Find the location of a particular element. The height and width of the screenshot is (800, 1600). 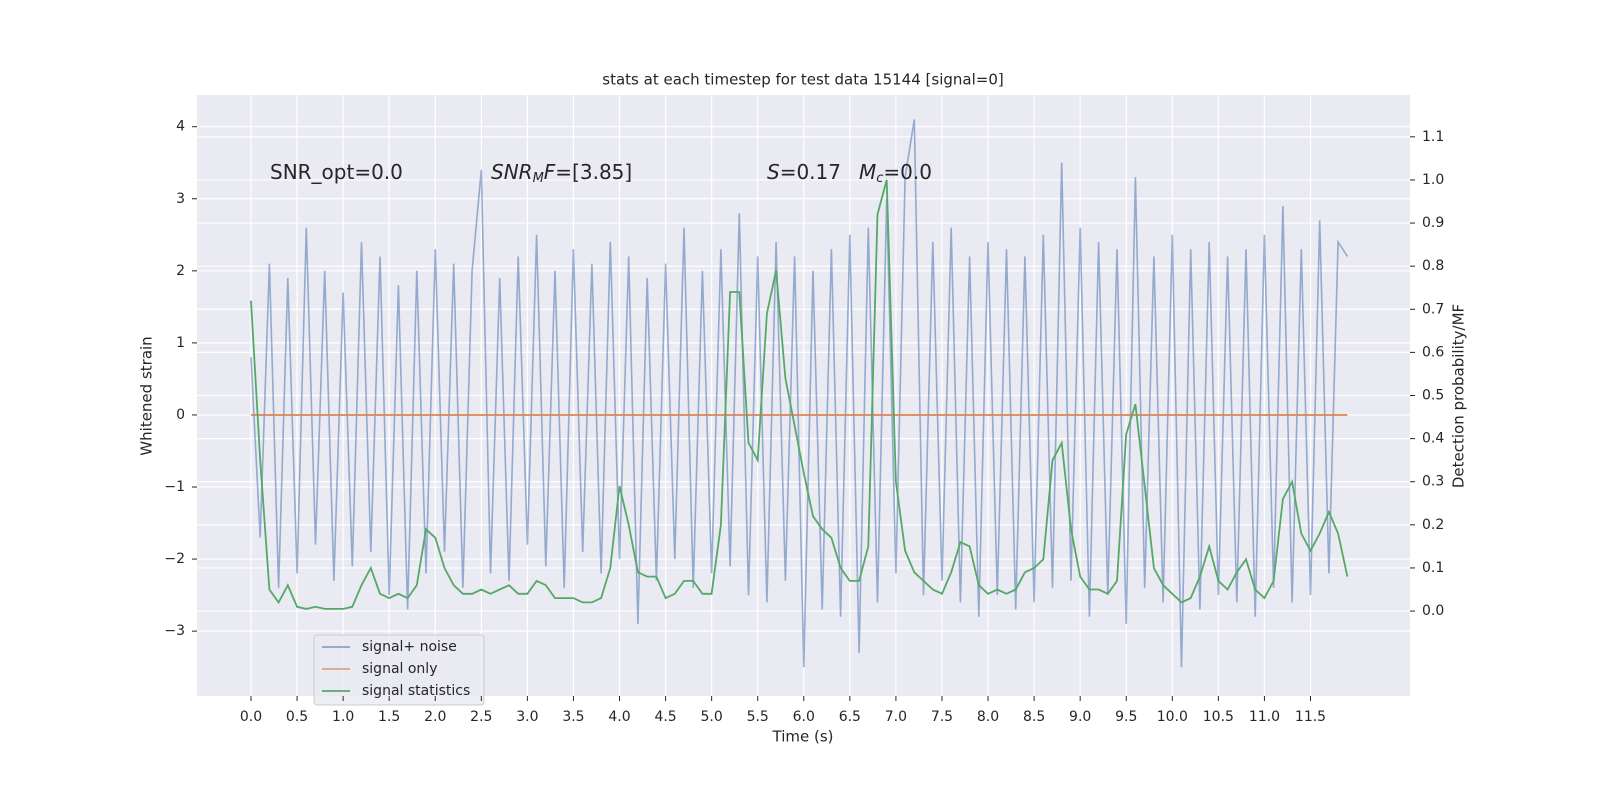

x-tick-label: 9.5 is located at coordinates (1126, 717).